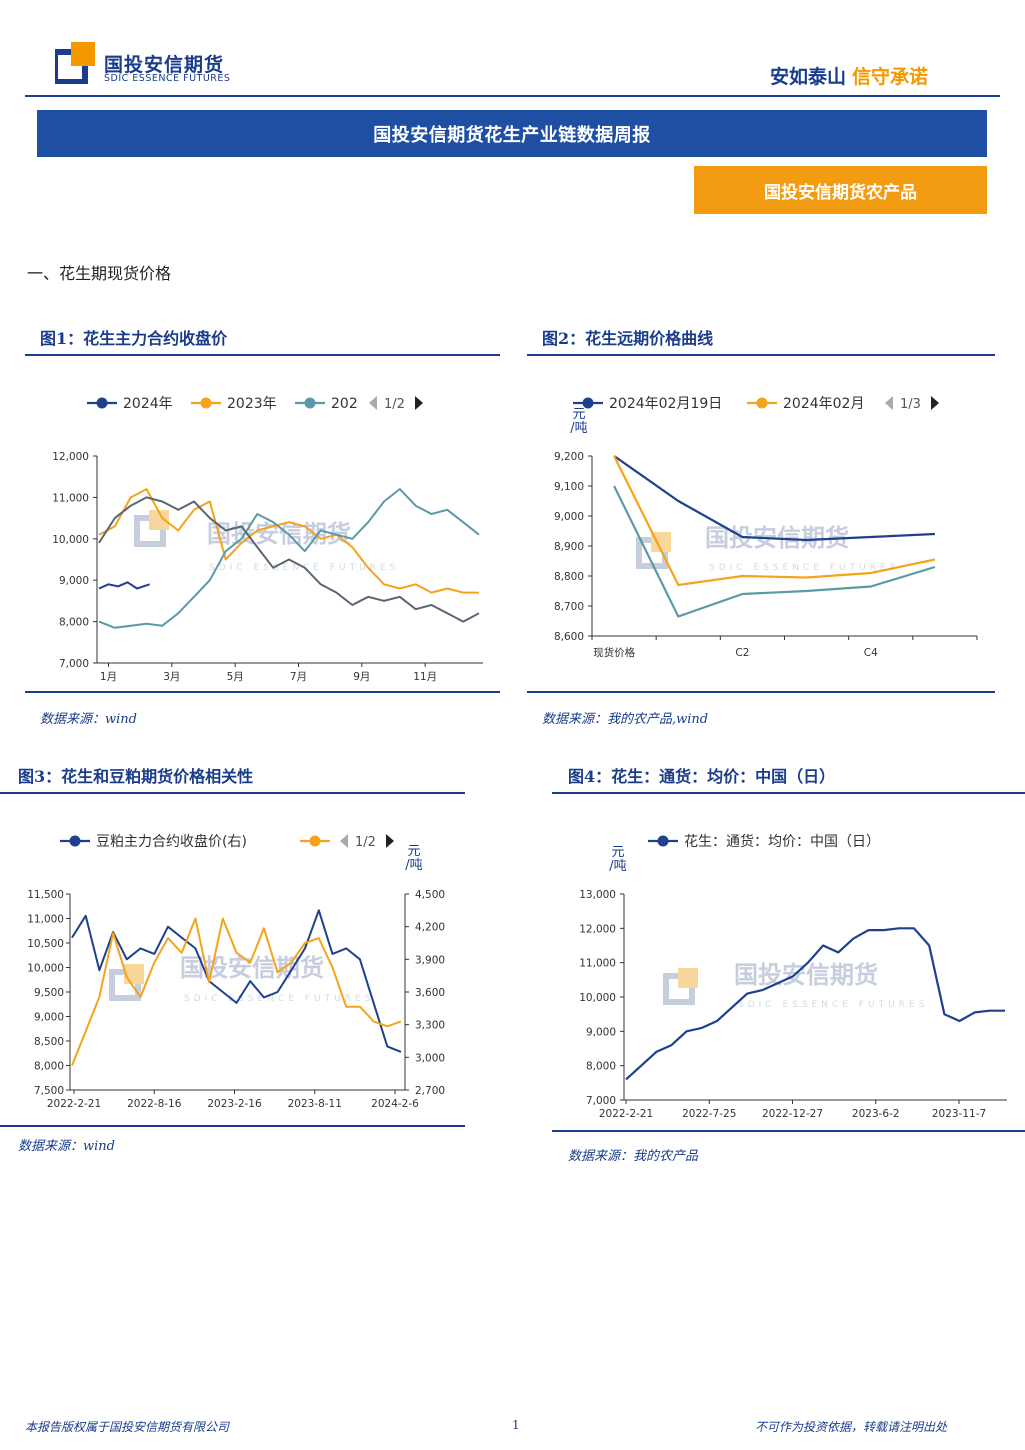 The width and height of the screenshot is (1025, 1450). Describe the element at coordinates (232, 793) in the screenshot. I see `figure-3-top-rule` at that location.